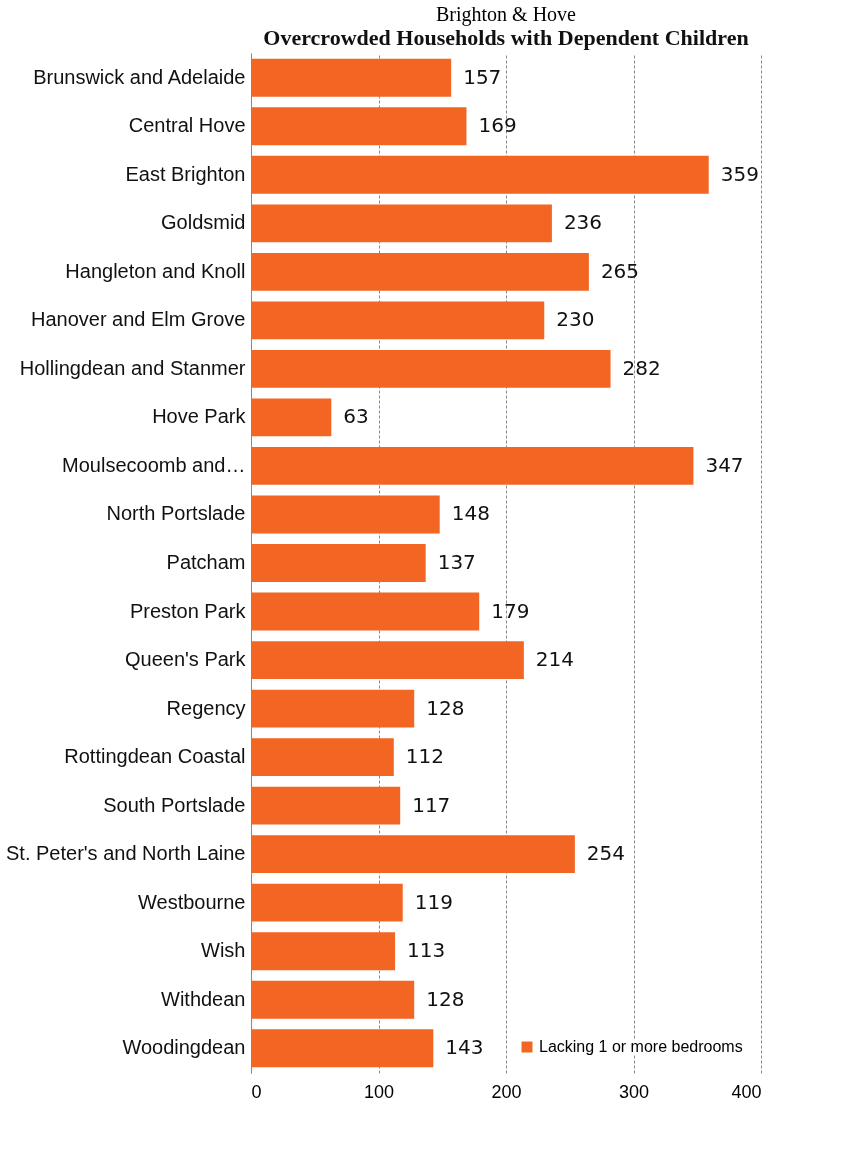 The width and height of the screenshot is (864, 1158). What do you see at coordinates (426, 950) in the screenshot?
I see `data-label: 113` at bounding box center [426, 950].